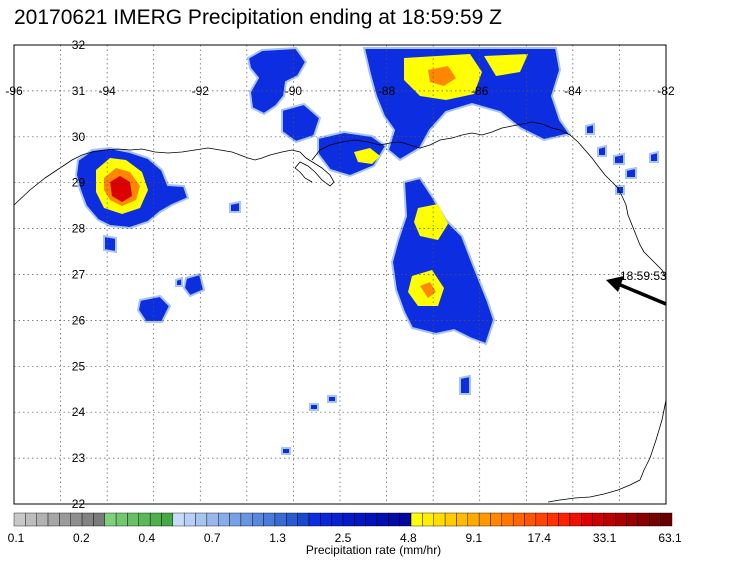 The image size is (747, 571). I want to click on florida-south-coast, so click(653, 440).